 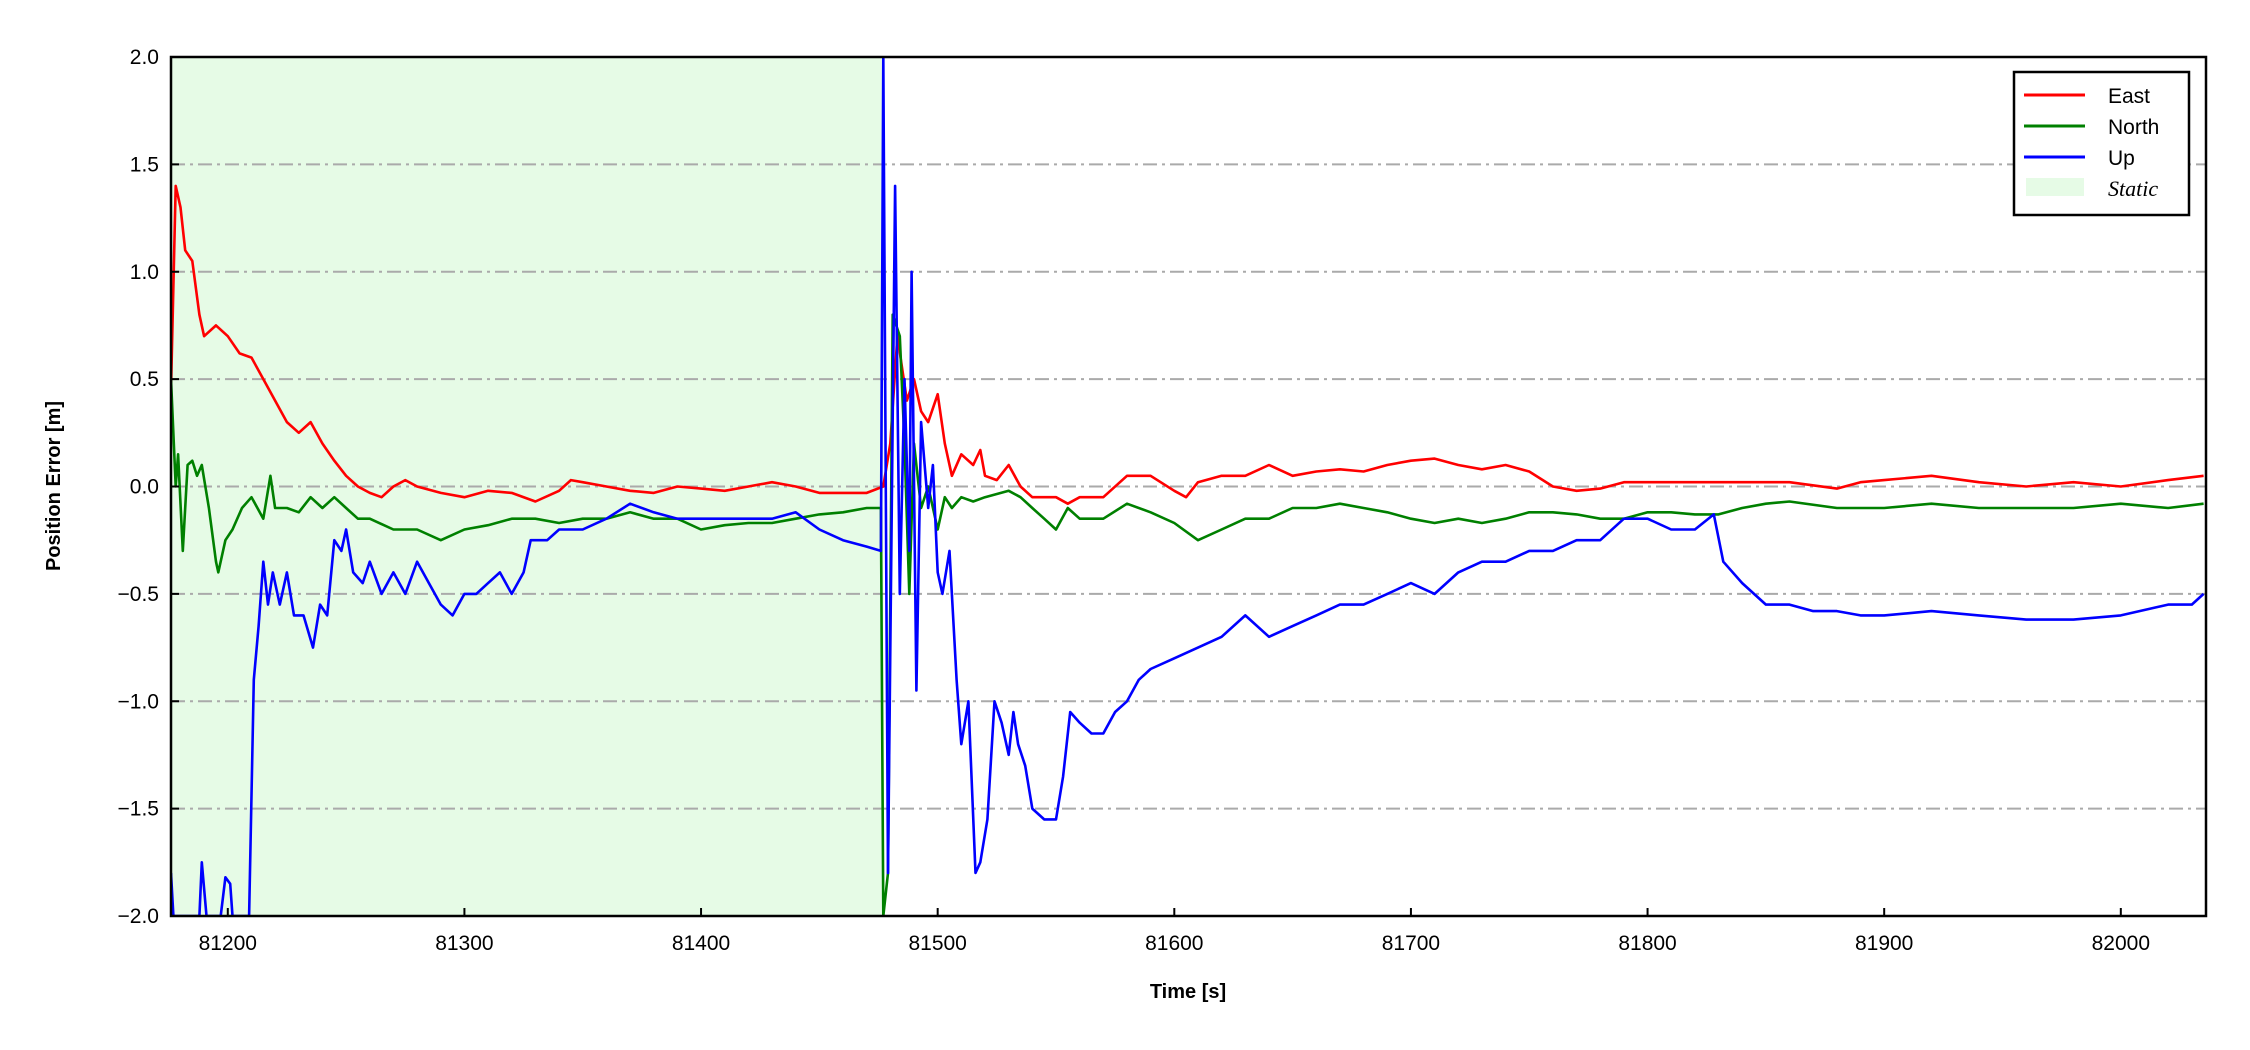 I want to click on legend-swatch-static, so click(x=2055, y=187).